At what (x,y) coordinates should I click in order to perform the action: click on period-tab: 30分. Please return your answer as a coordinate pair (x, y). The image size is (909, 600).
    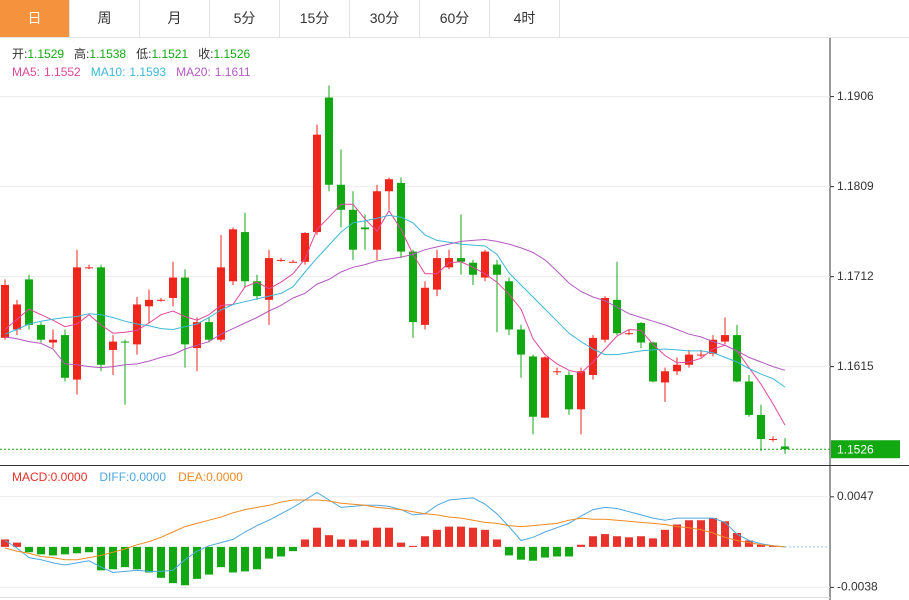
    Looking at the image, I should click on (385, 18).